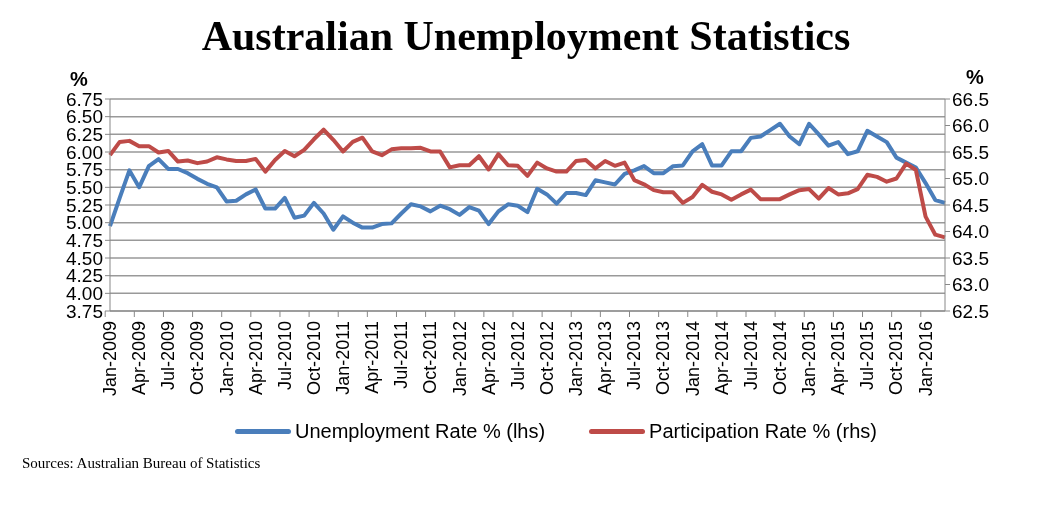 The height and width of the screenshot is (506, 1052). I want to click on y2-tick-label: 64.5, so click(970, 205).